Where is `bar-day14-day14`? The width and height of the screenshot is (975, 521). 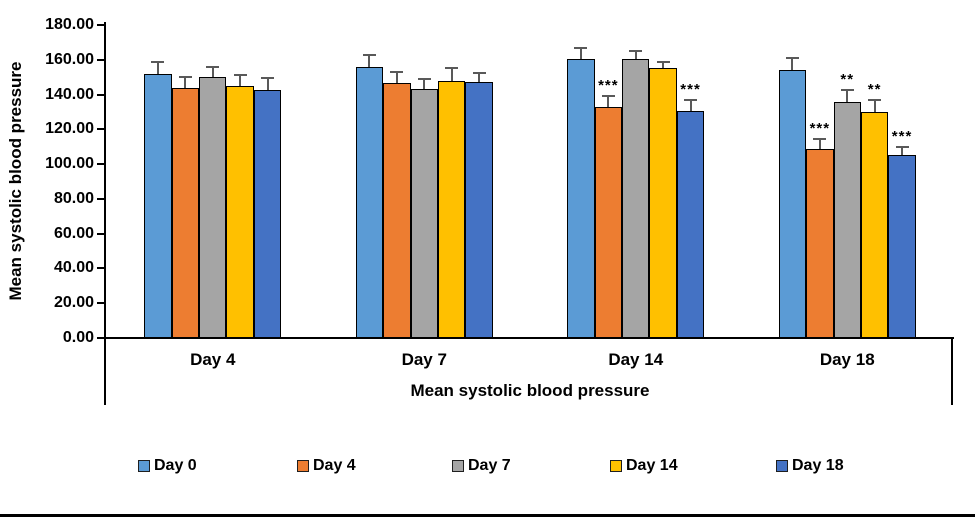
bar-day14-day14 is located at coordinates (663, 202).